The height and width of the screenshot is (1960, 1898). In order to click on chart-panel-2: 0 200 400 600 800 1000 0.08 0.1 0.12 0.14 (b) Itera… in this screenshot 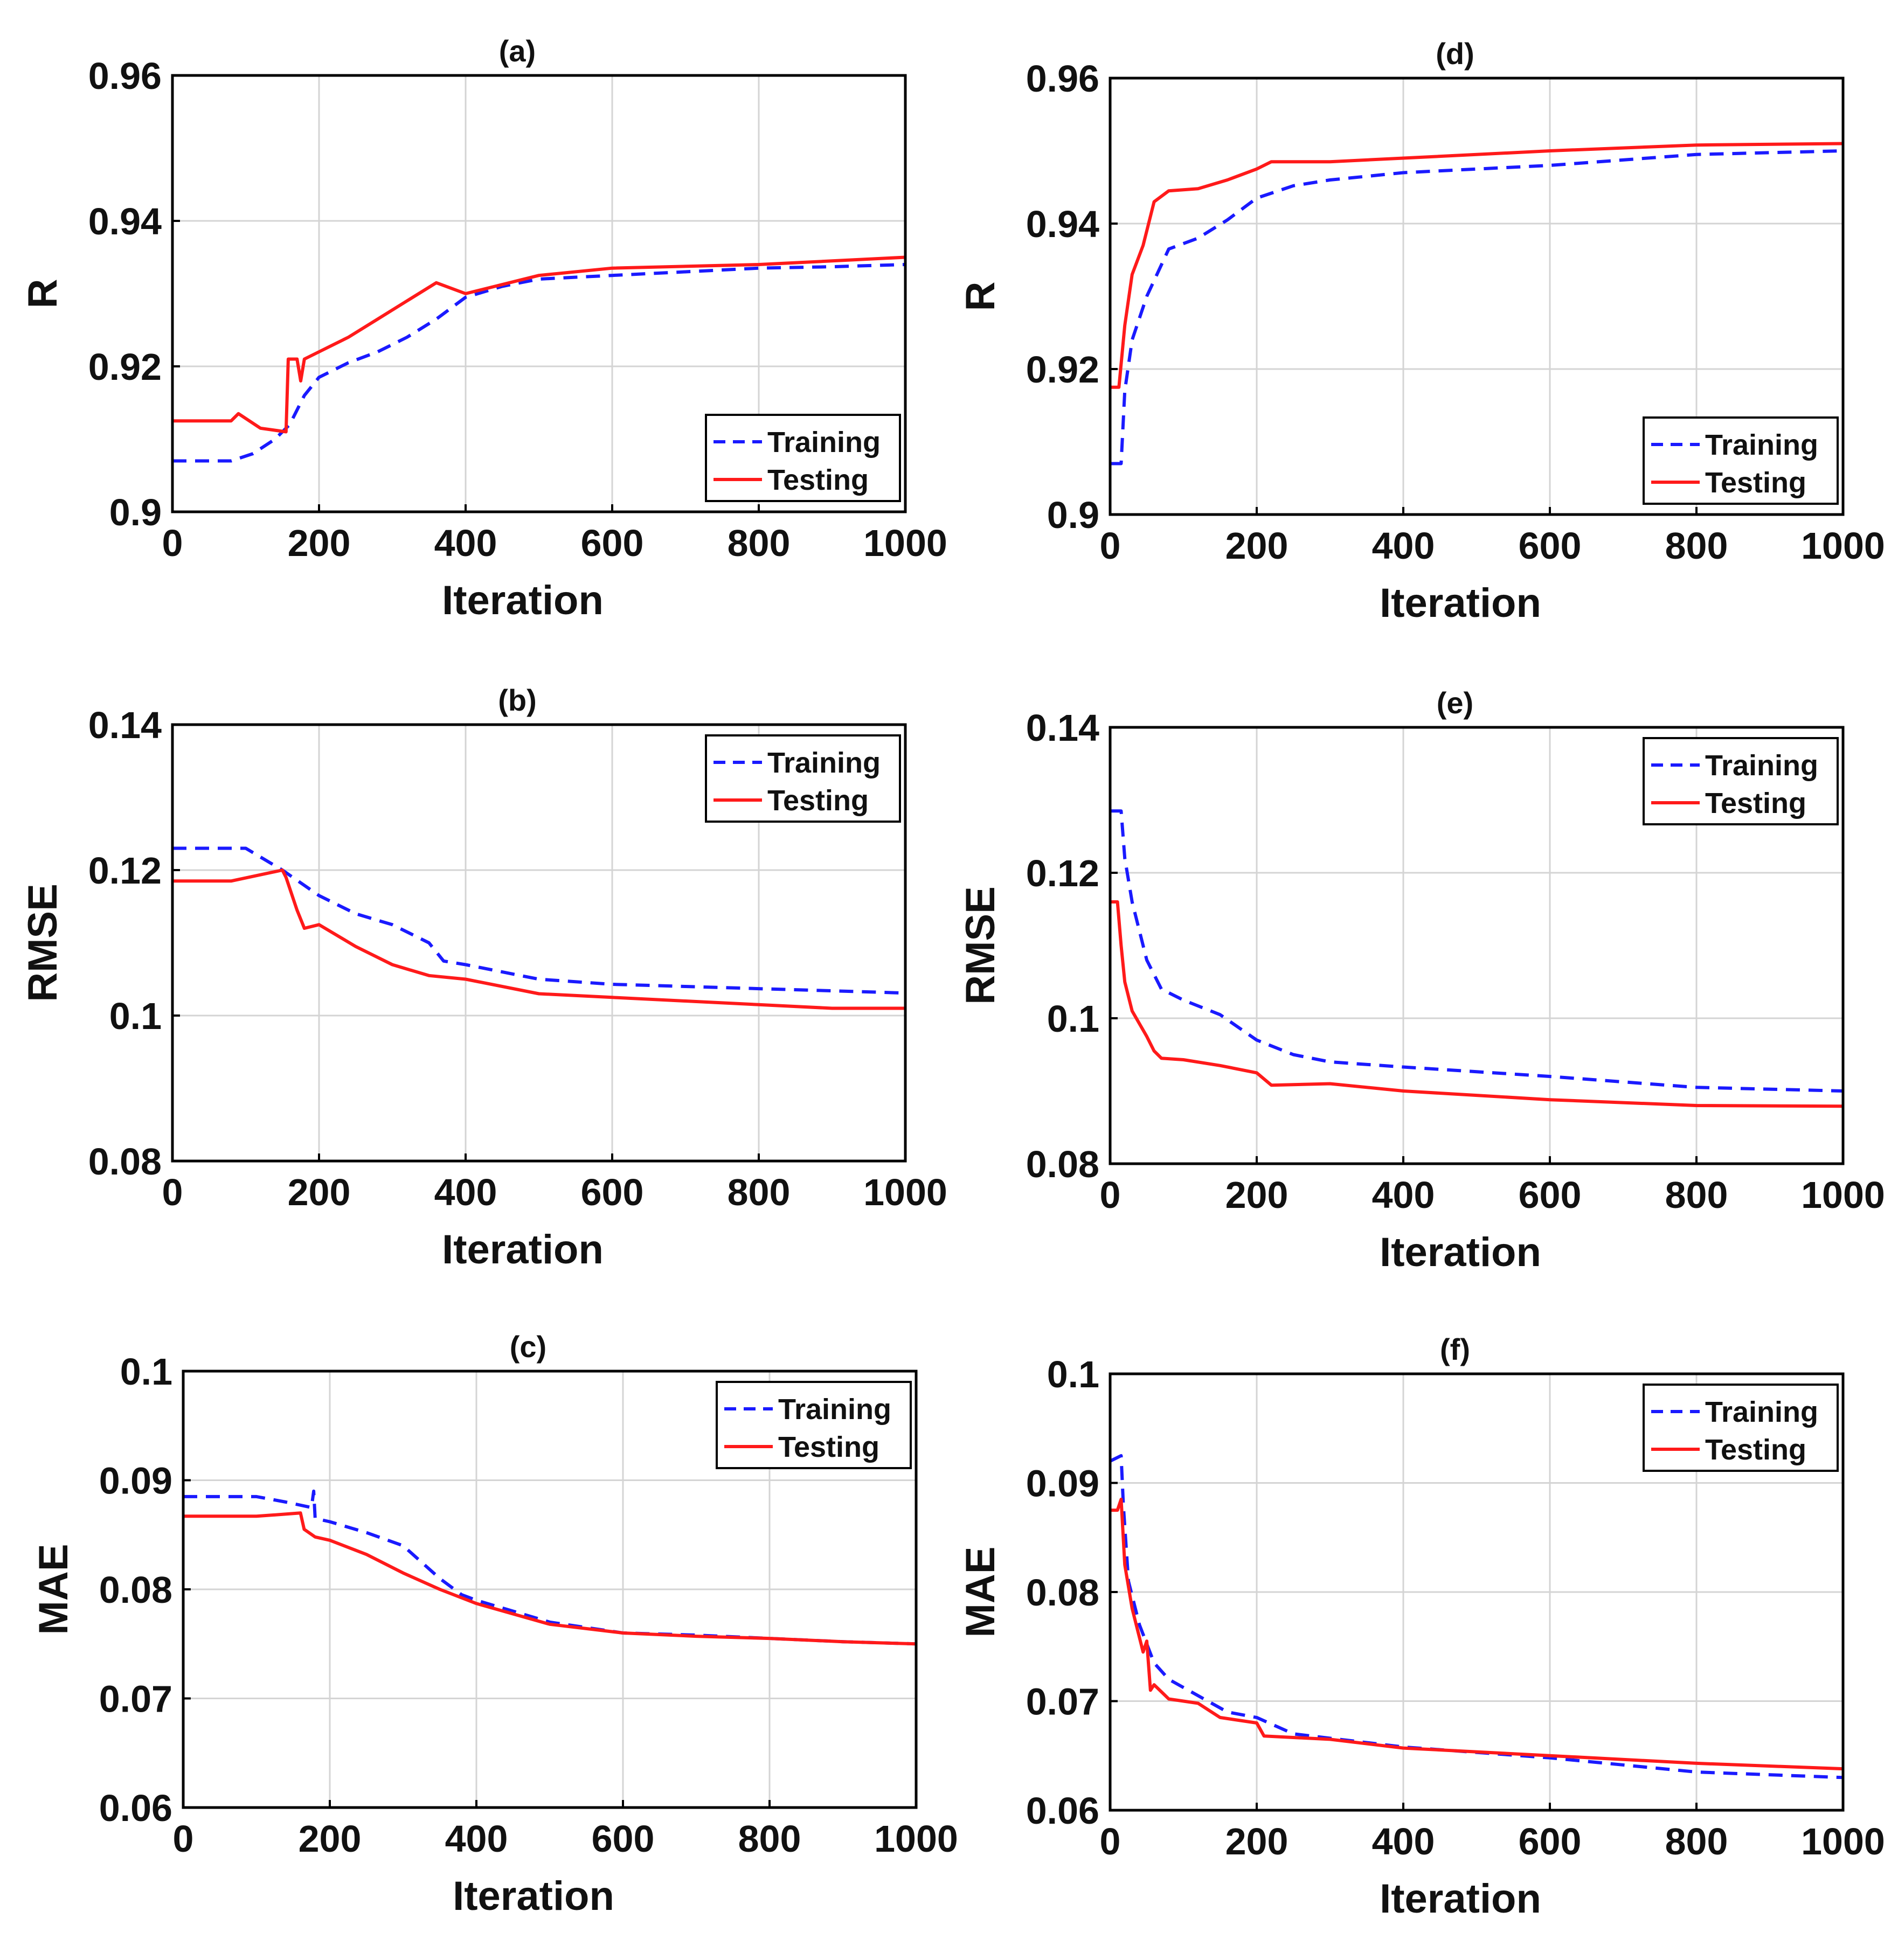, I will do `click(483, 978)`.